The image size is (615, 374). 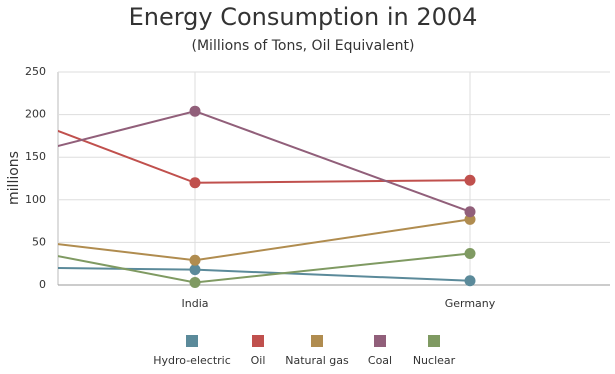 What do you see at coordinates (195, 303) in the screenshot?
I see `x-tick-label: India` at bounding box center [195, 303].